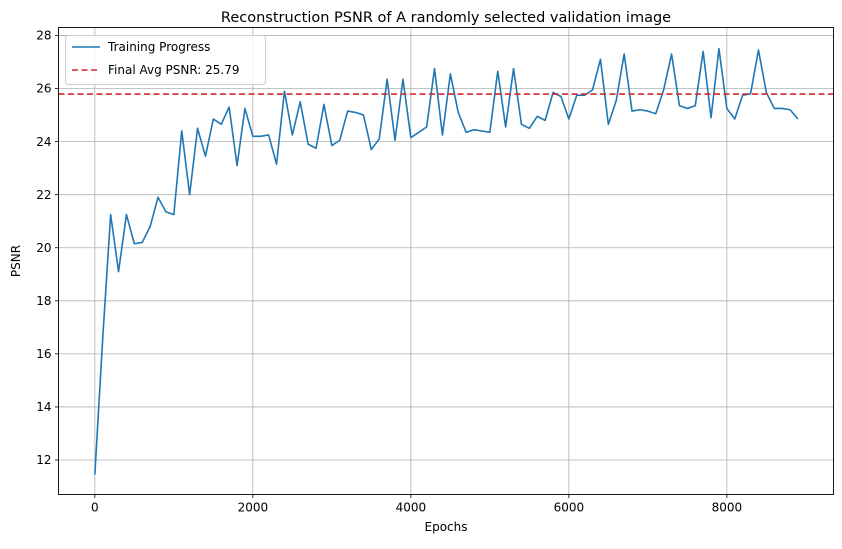  I want to click on y-tick-label: 20, so click(43, 248).